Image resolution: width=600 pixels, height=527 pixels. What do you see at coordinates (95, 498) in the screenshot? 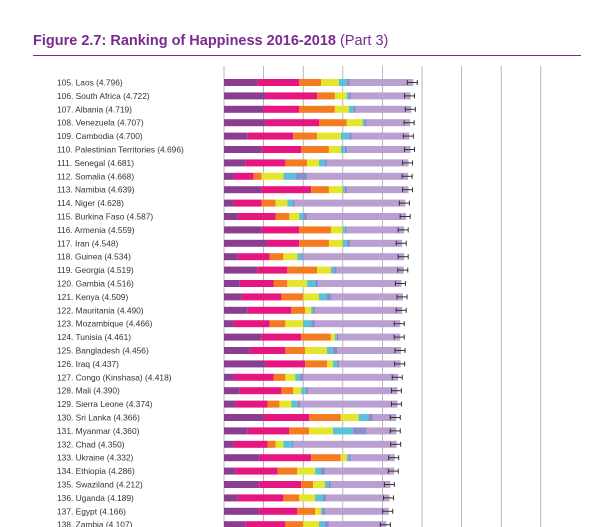
I see `row-label: 136. Uganda (4.189)` at bounding box center [95, 498].